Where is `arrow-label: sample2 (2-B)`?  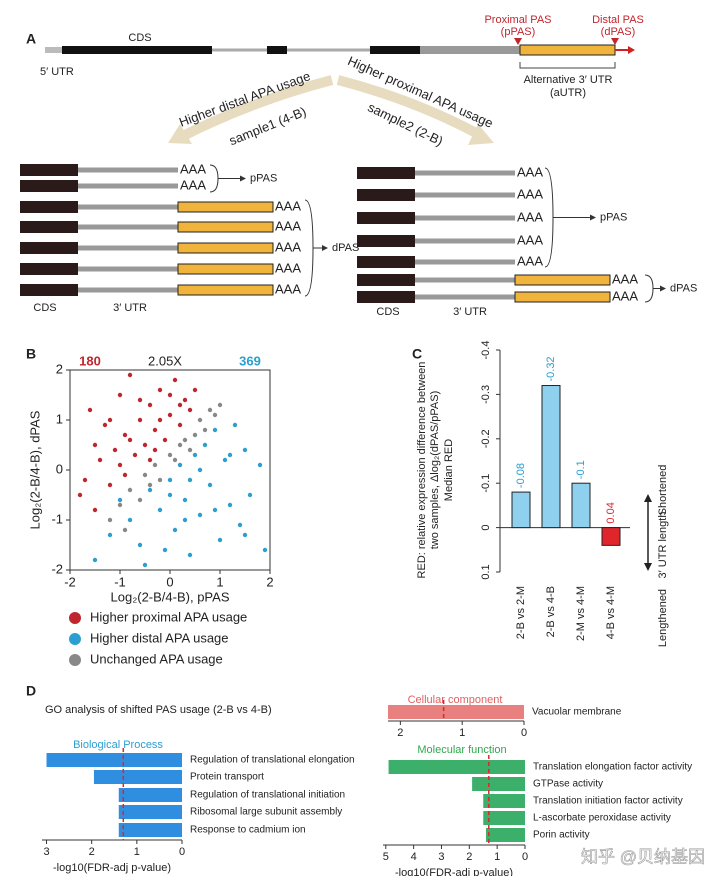 arrow-label: sample2 (2-B) is located at coordinates (405, 123).